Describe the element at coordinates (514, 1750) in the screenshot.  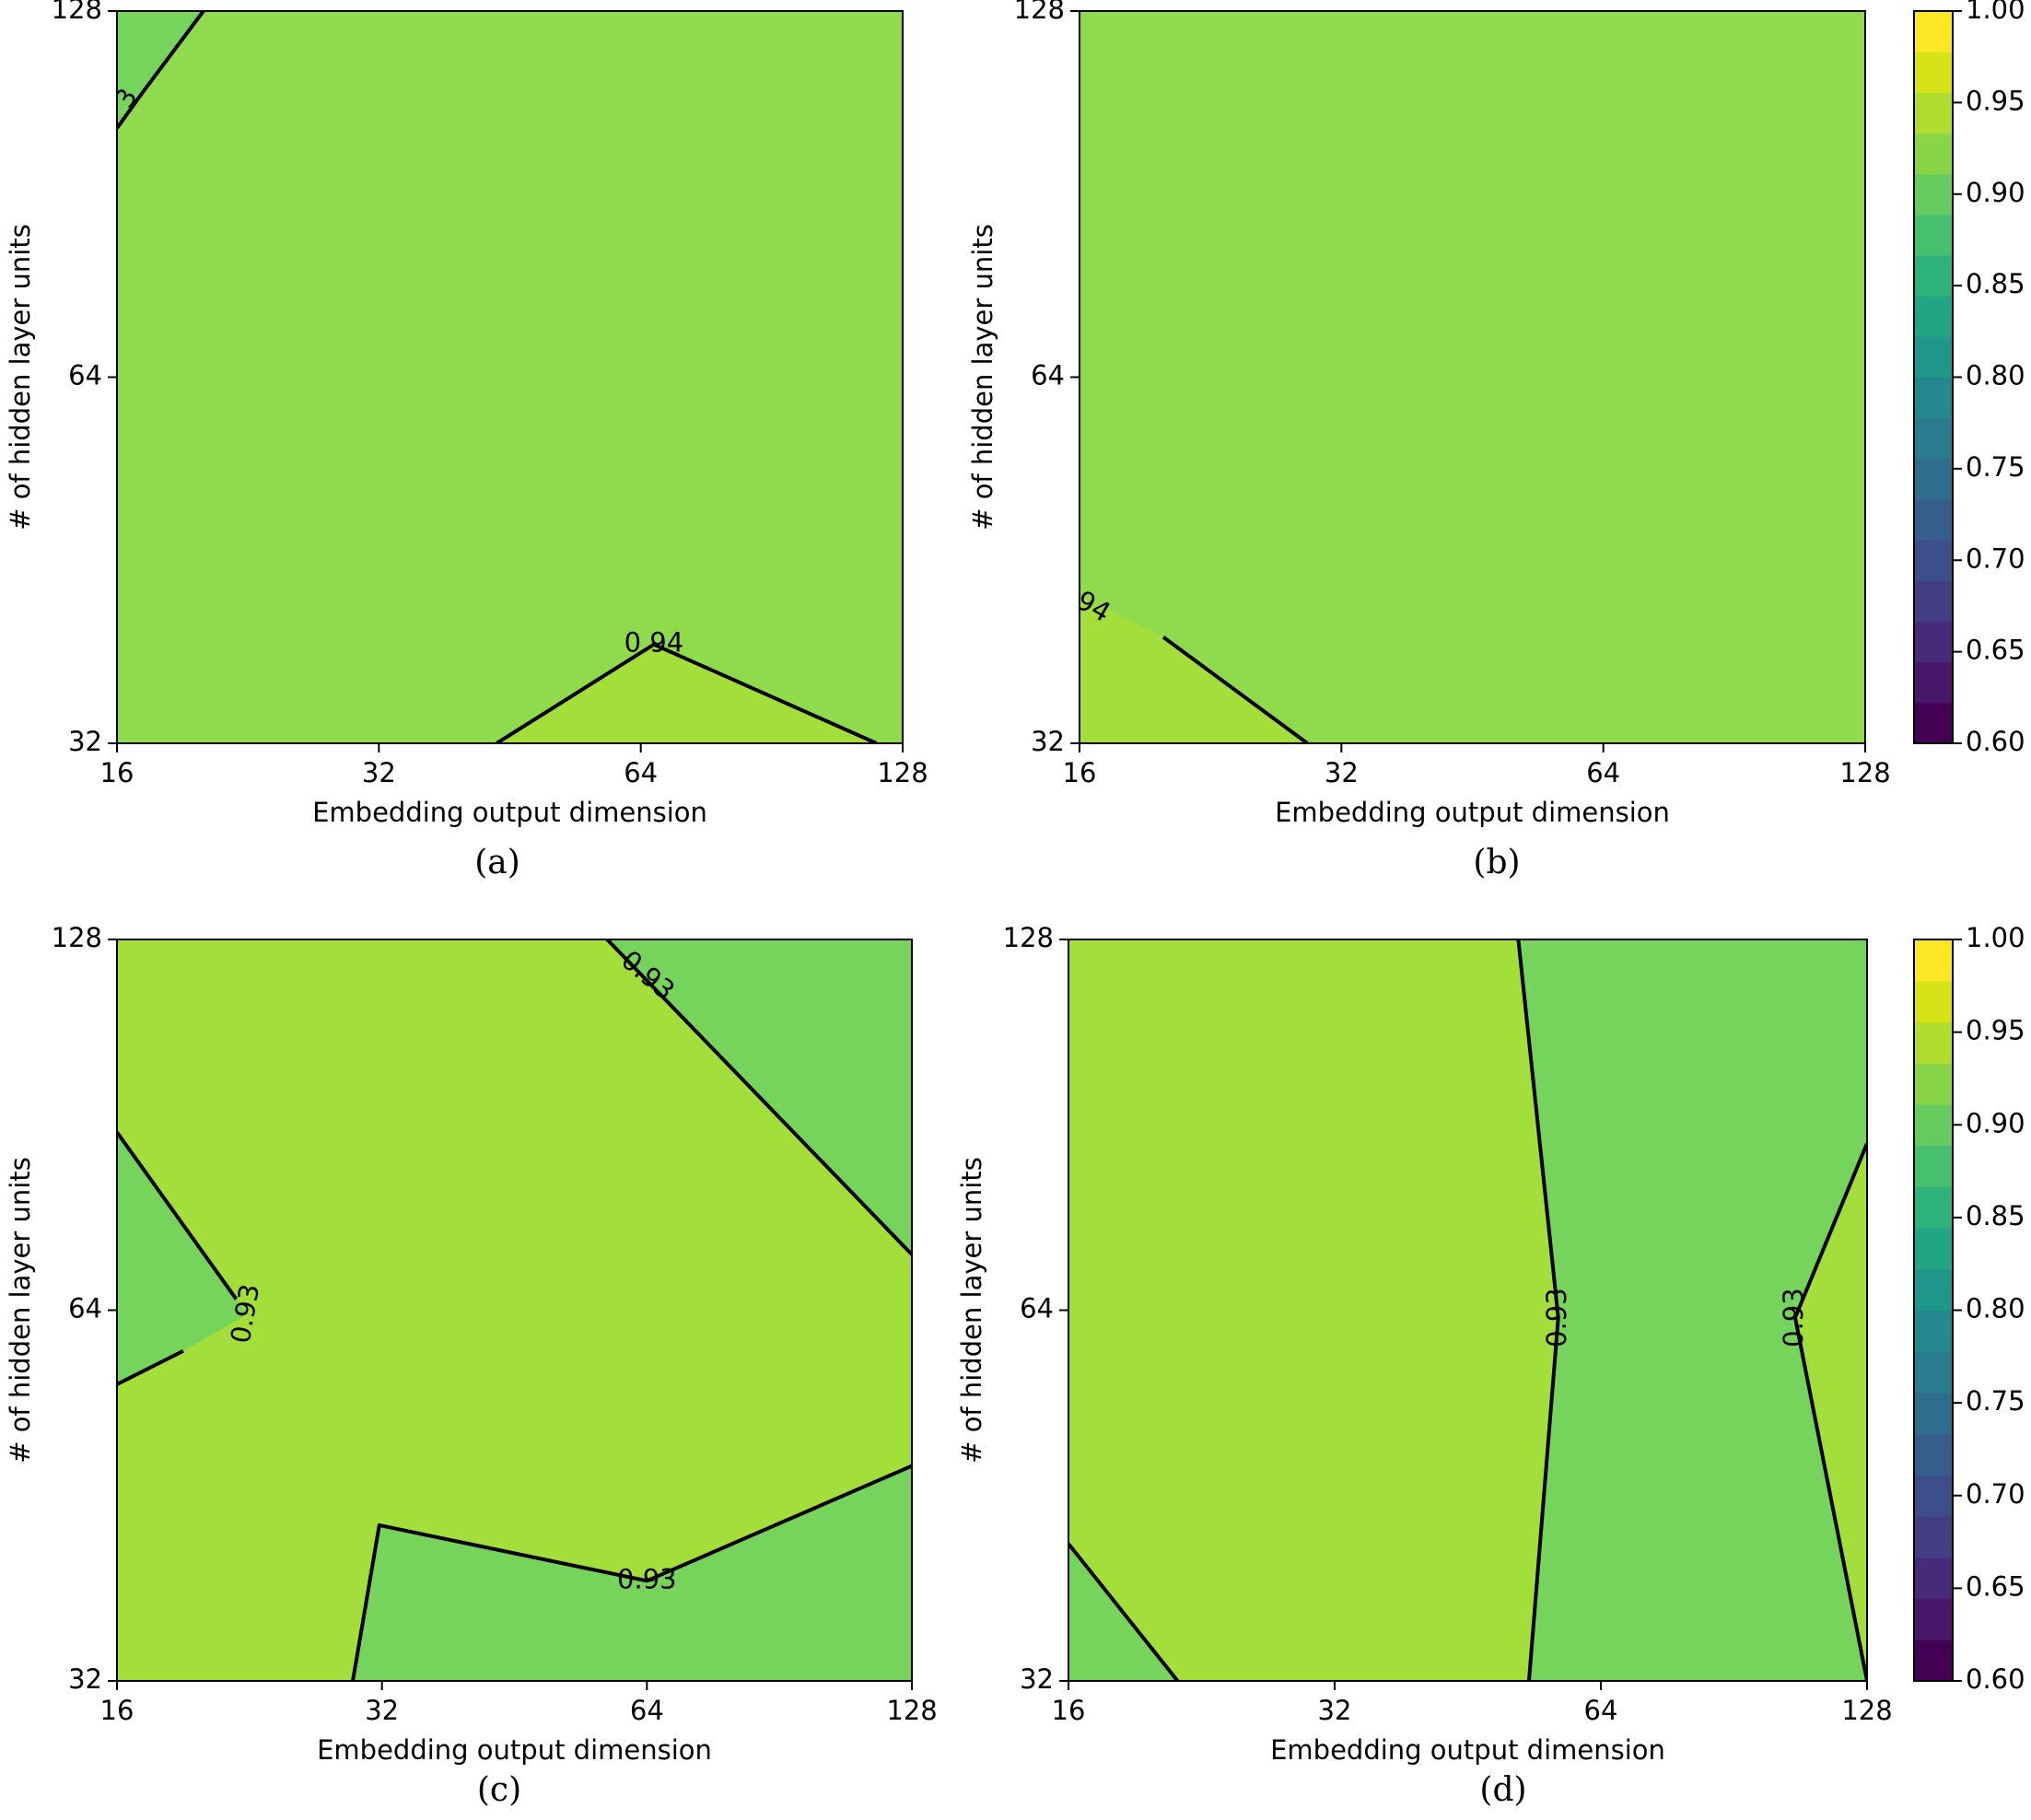
I see `x-axis-label-c: Embedding output dimension` at that location.